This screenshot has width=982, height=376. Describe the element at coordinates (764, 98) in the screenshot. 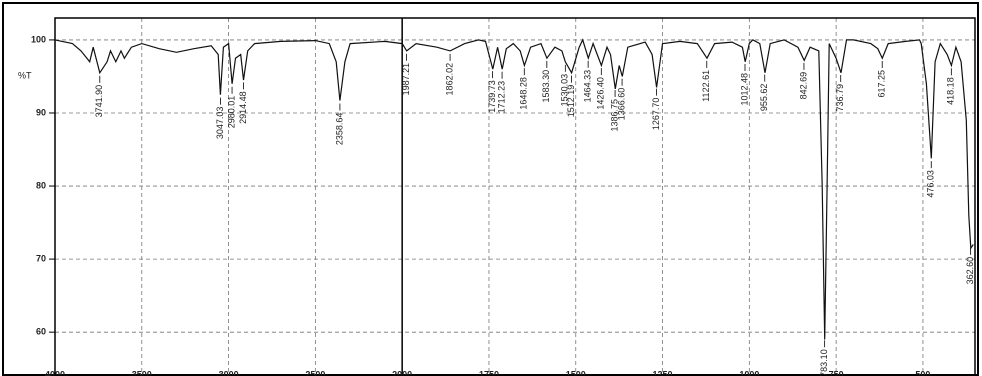

I see `peak-label: 955.62` at that location.